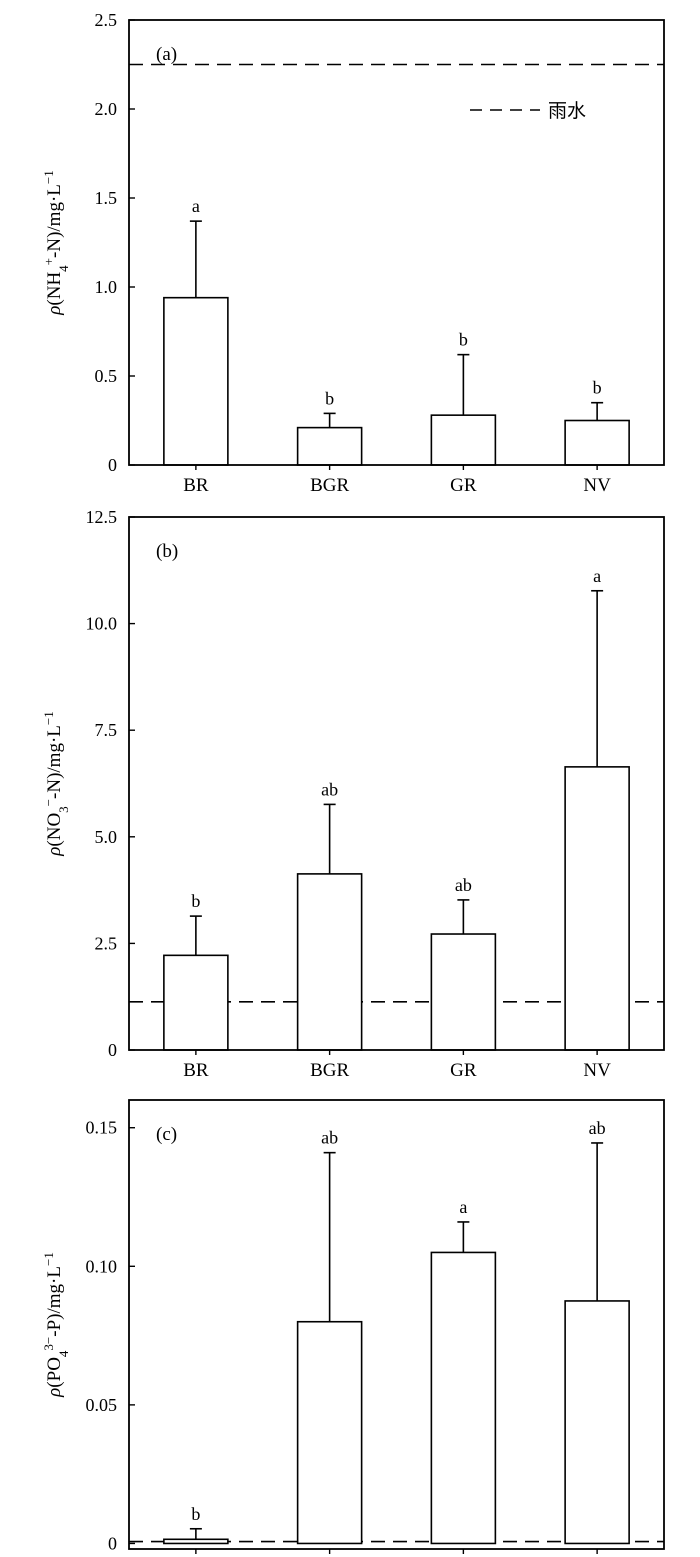 The width and height of the screenshot is (700, 1557). I want to click on y-tick-label: 0.15, so click(102, 1128).